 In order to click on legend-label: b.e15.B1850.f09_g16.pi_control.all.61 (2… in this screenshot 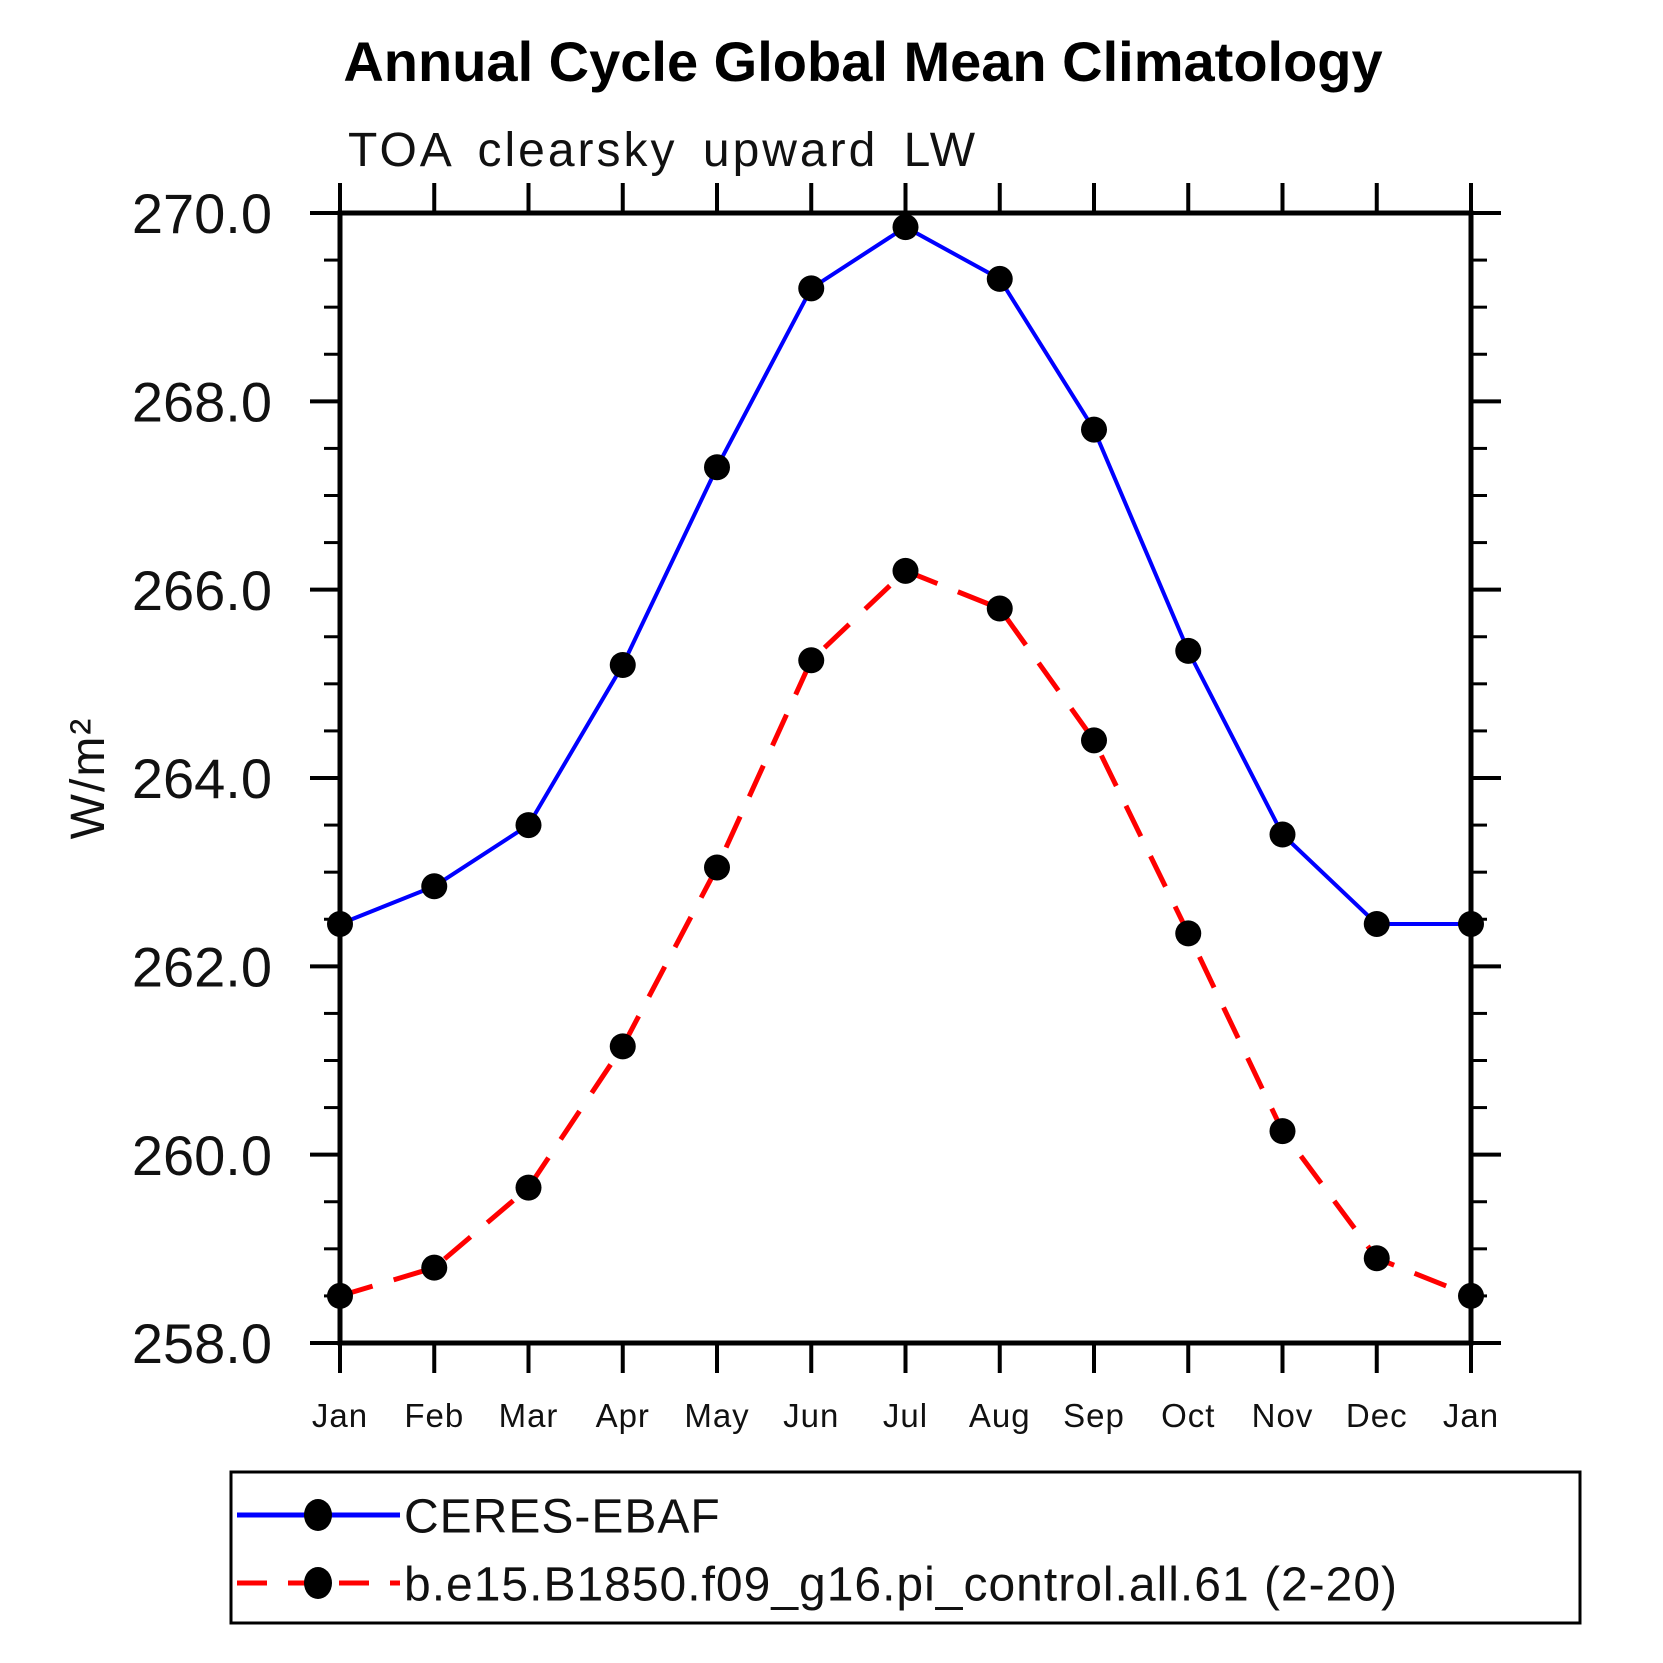, I will do `click(901, 1584)`.